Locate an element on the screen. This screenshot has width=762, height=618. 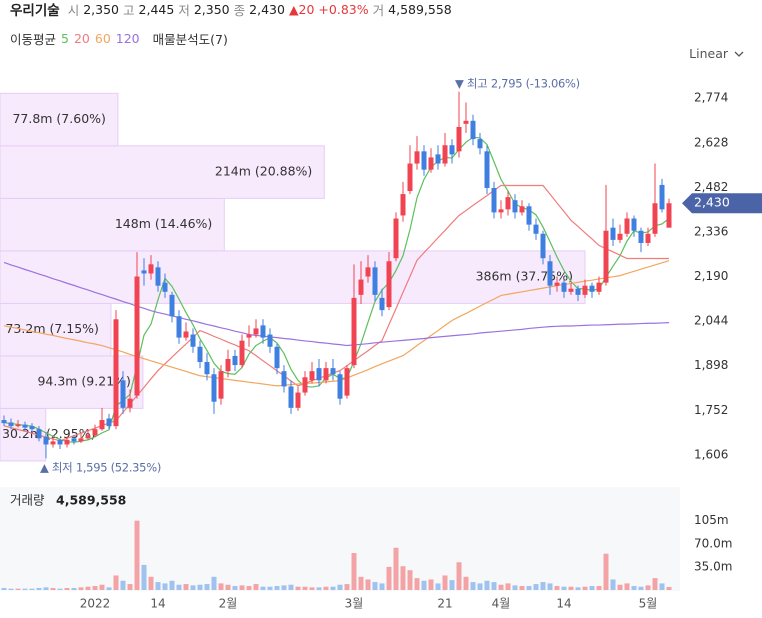
legend-entry: 60 is located at coordinates (102, 38).